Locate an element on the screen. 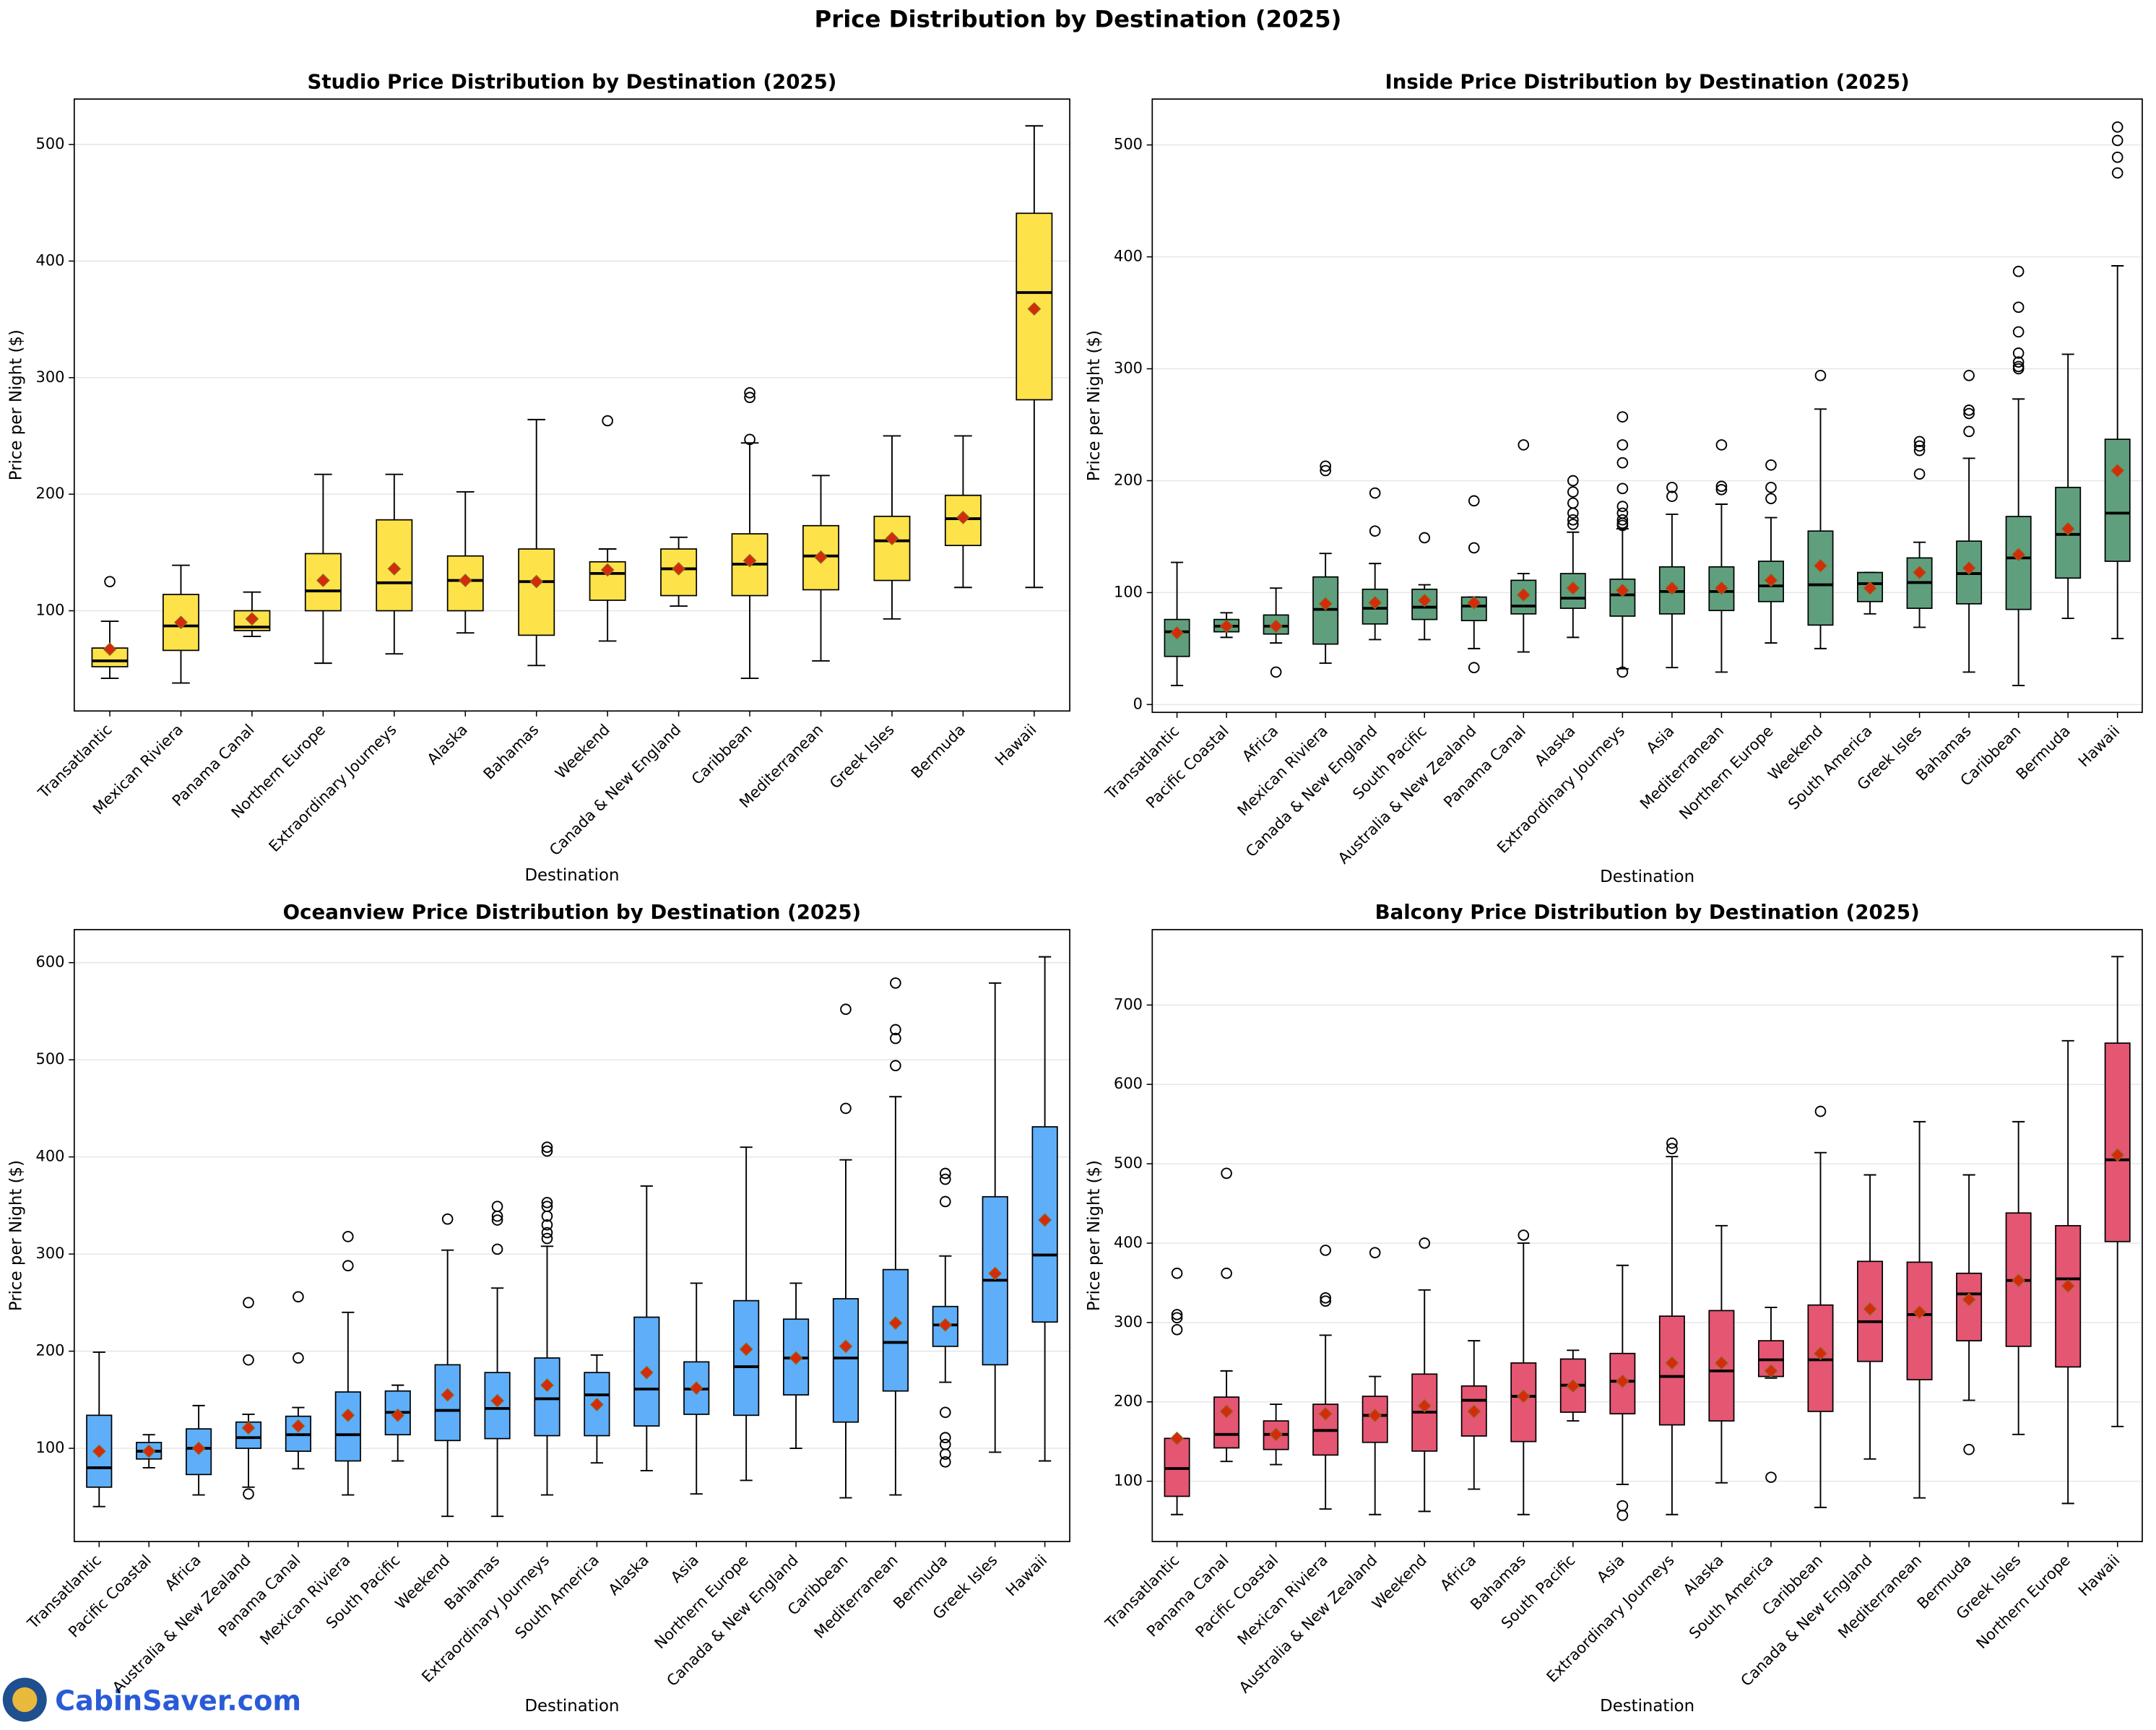 The height and width of the screenshot is (1730, 2156). y-tick-label: 400 is located at coordinates (50, 1156).